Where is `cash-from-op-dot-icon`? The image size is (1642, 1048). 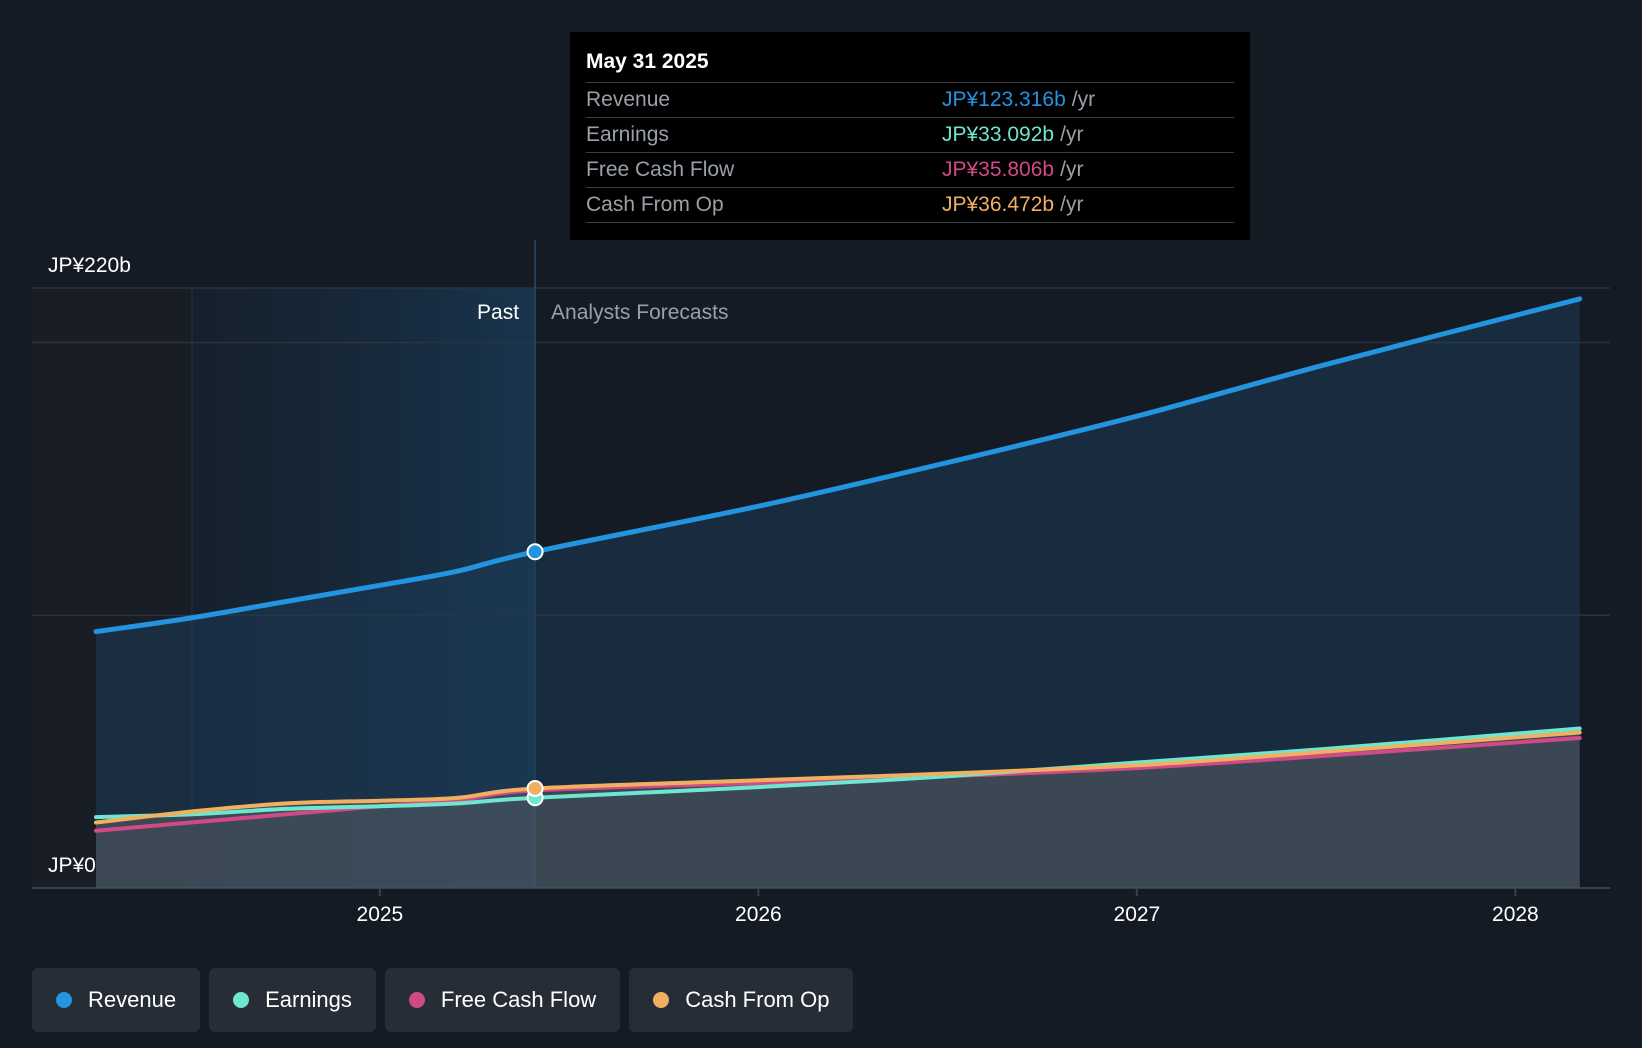
cash-from-op-dot-icon is located at coordinates (661, 1000).